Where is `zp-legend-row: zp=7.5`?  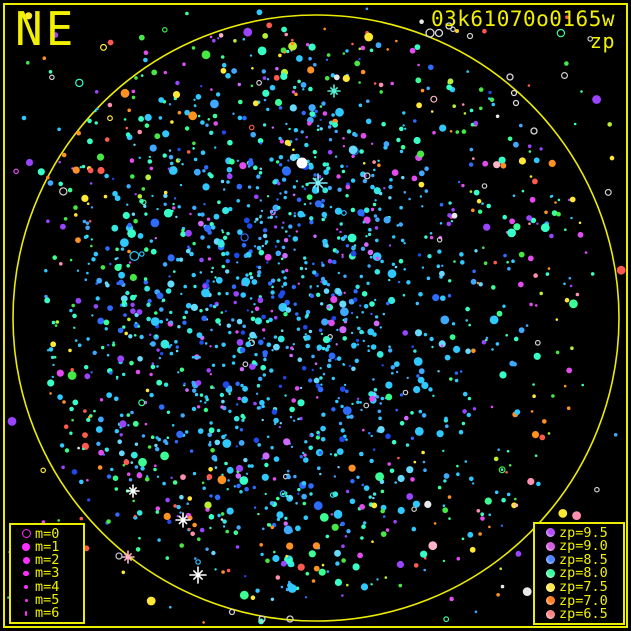
zp-legend-row: zp=7.5 is located at coordinates (581, 587).